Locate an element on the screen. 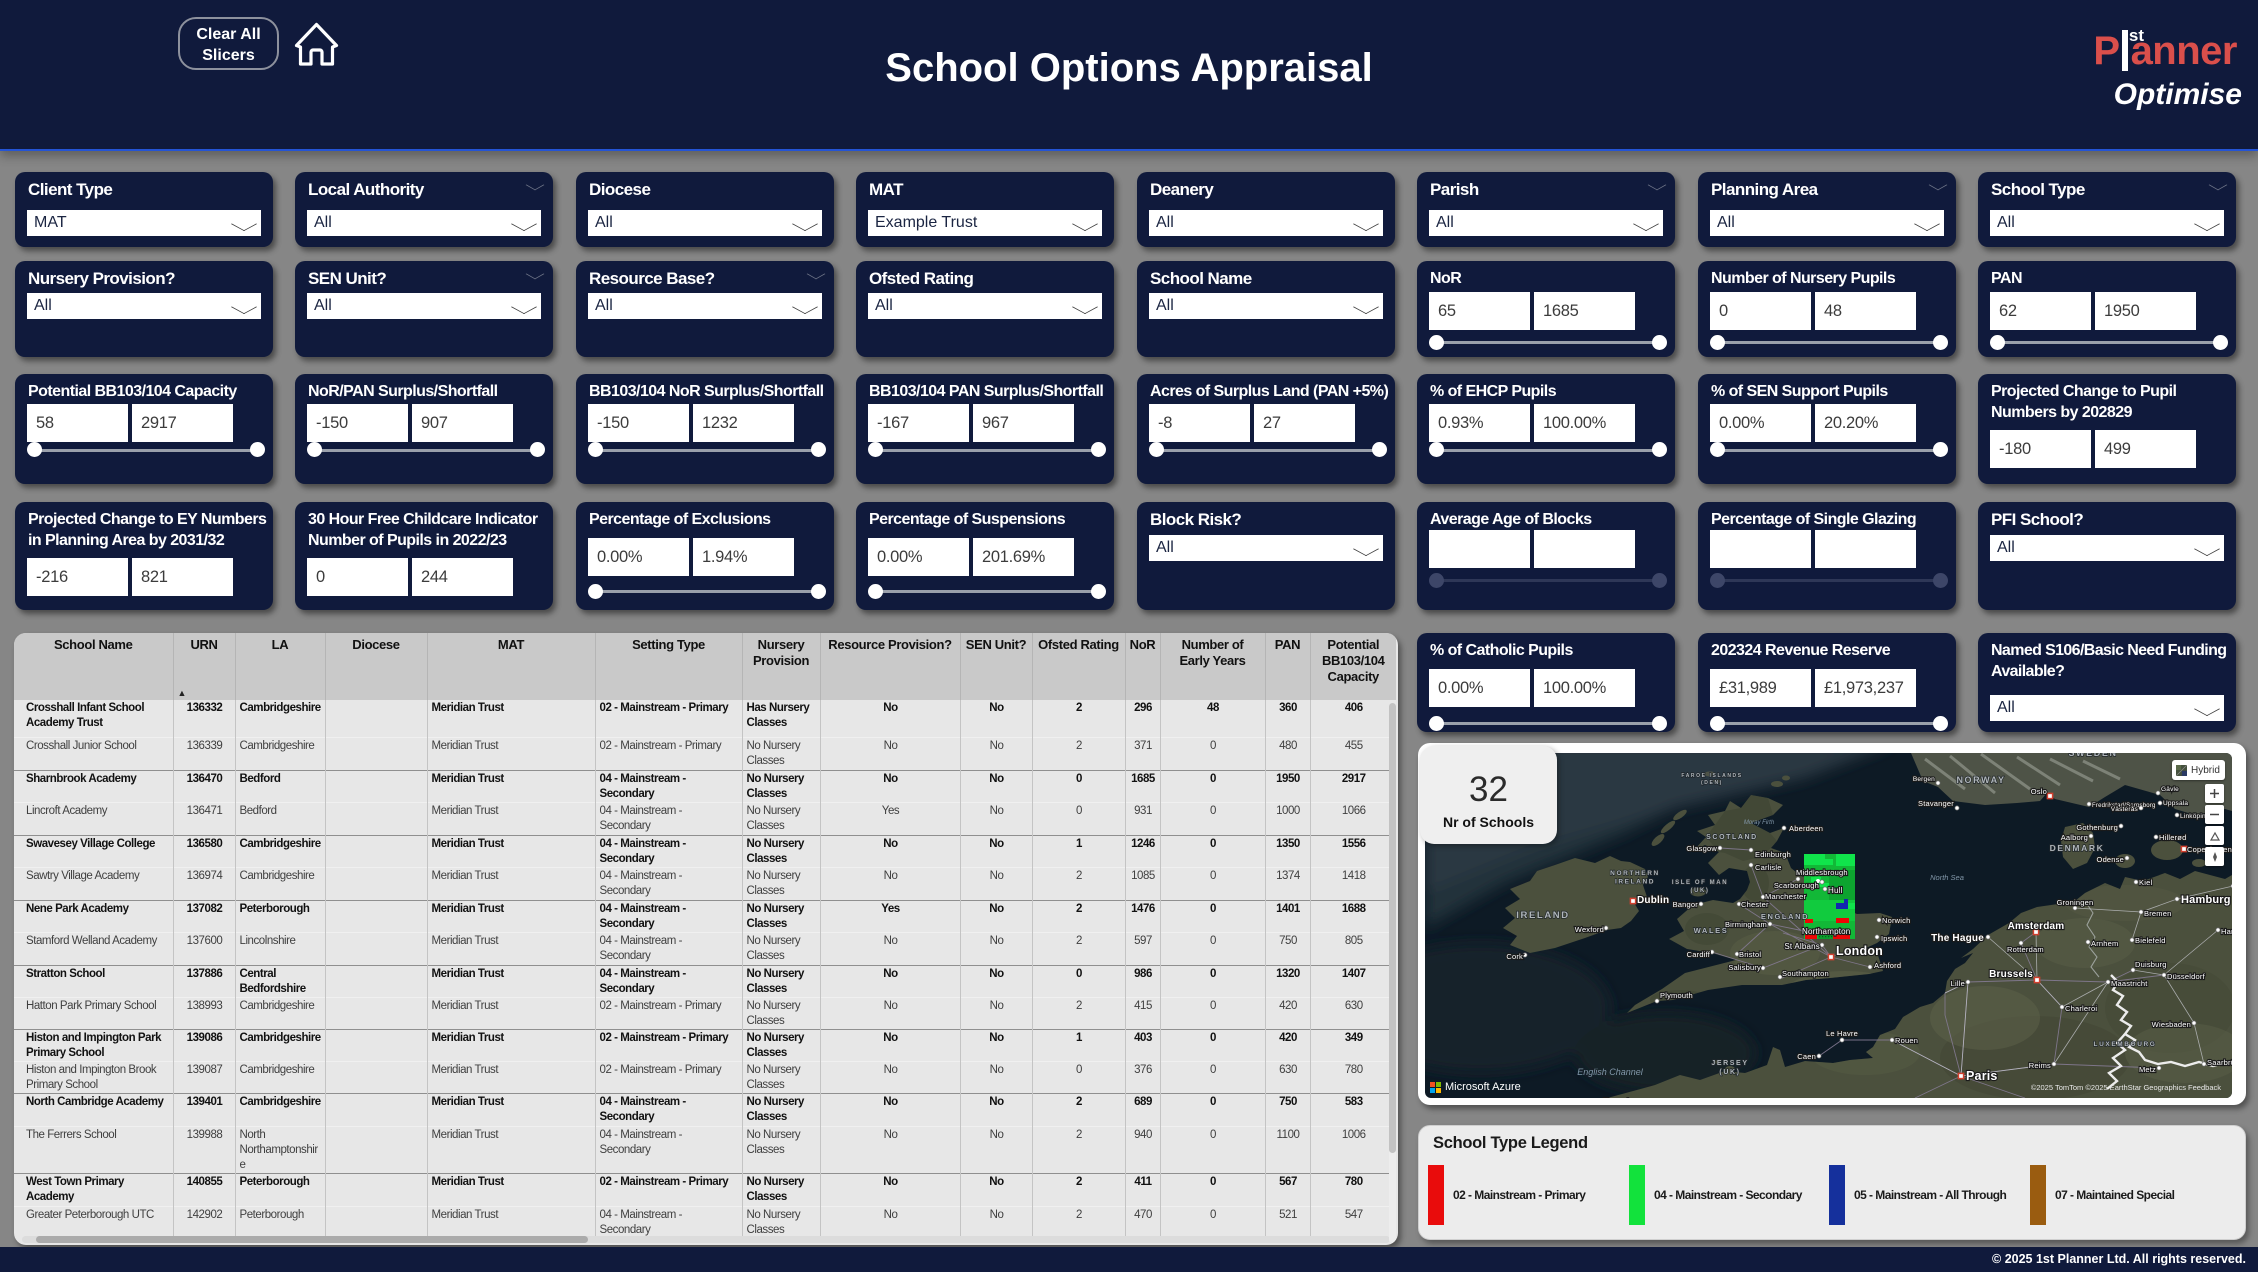  svg-text: Hull is located at coordinates (1835, 890).